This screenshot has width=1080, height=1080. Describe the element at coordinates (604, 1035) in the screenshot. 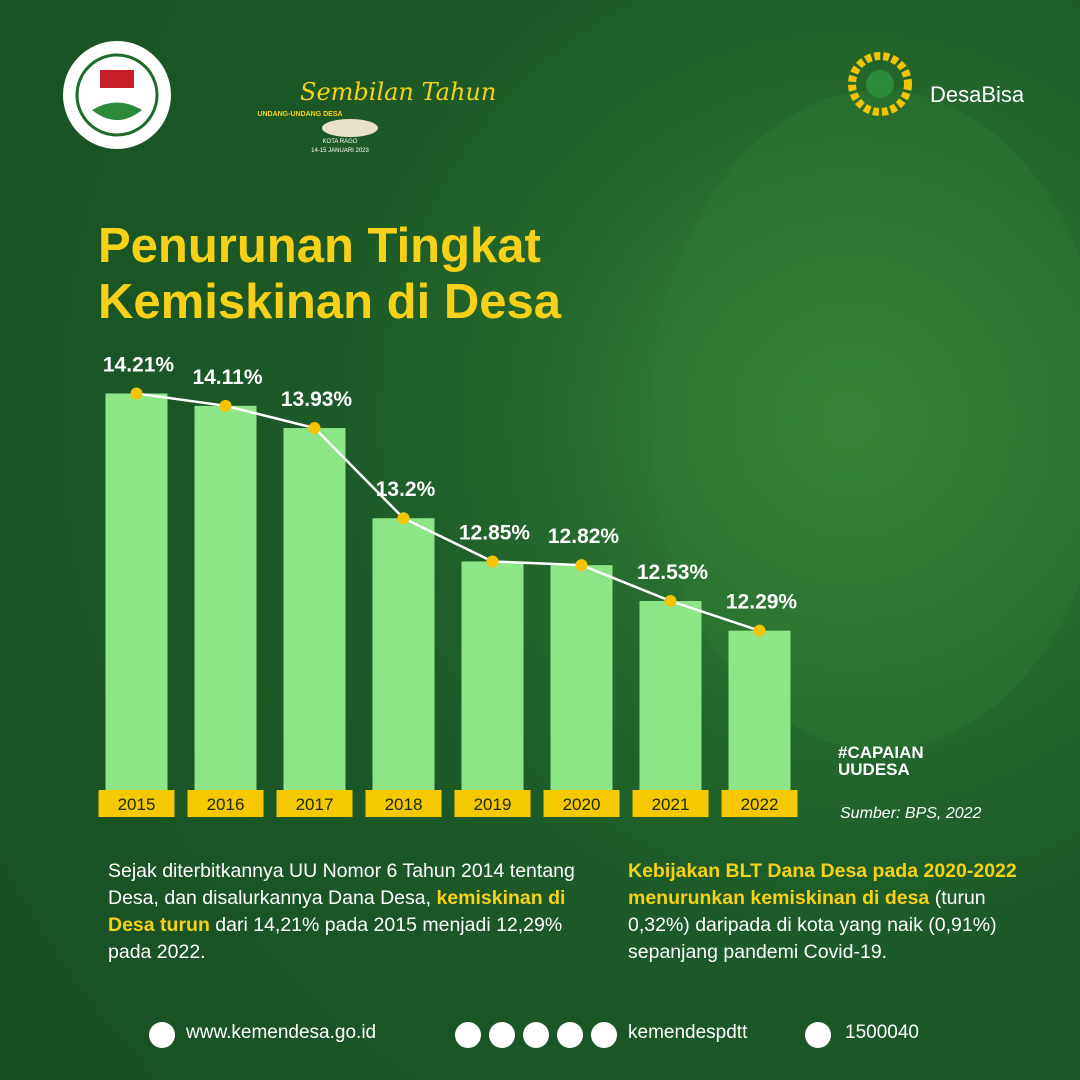

I see `tiktok-icon` at that location.